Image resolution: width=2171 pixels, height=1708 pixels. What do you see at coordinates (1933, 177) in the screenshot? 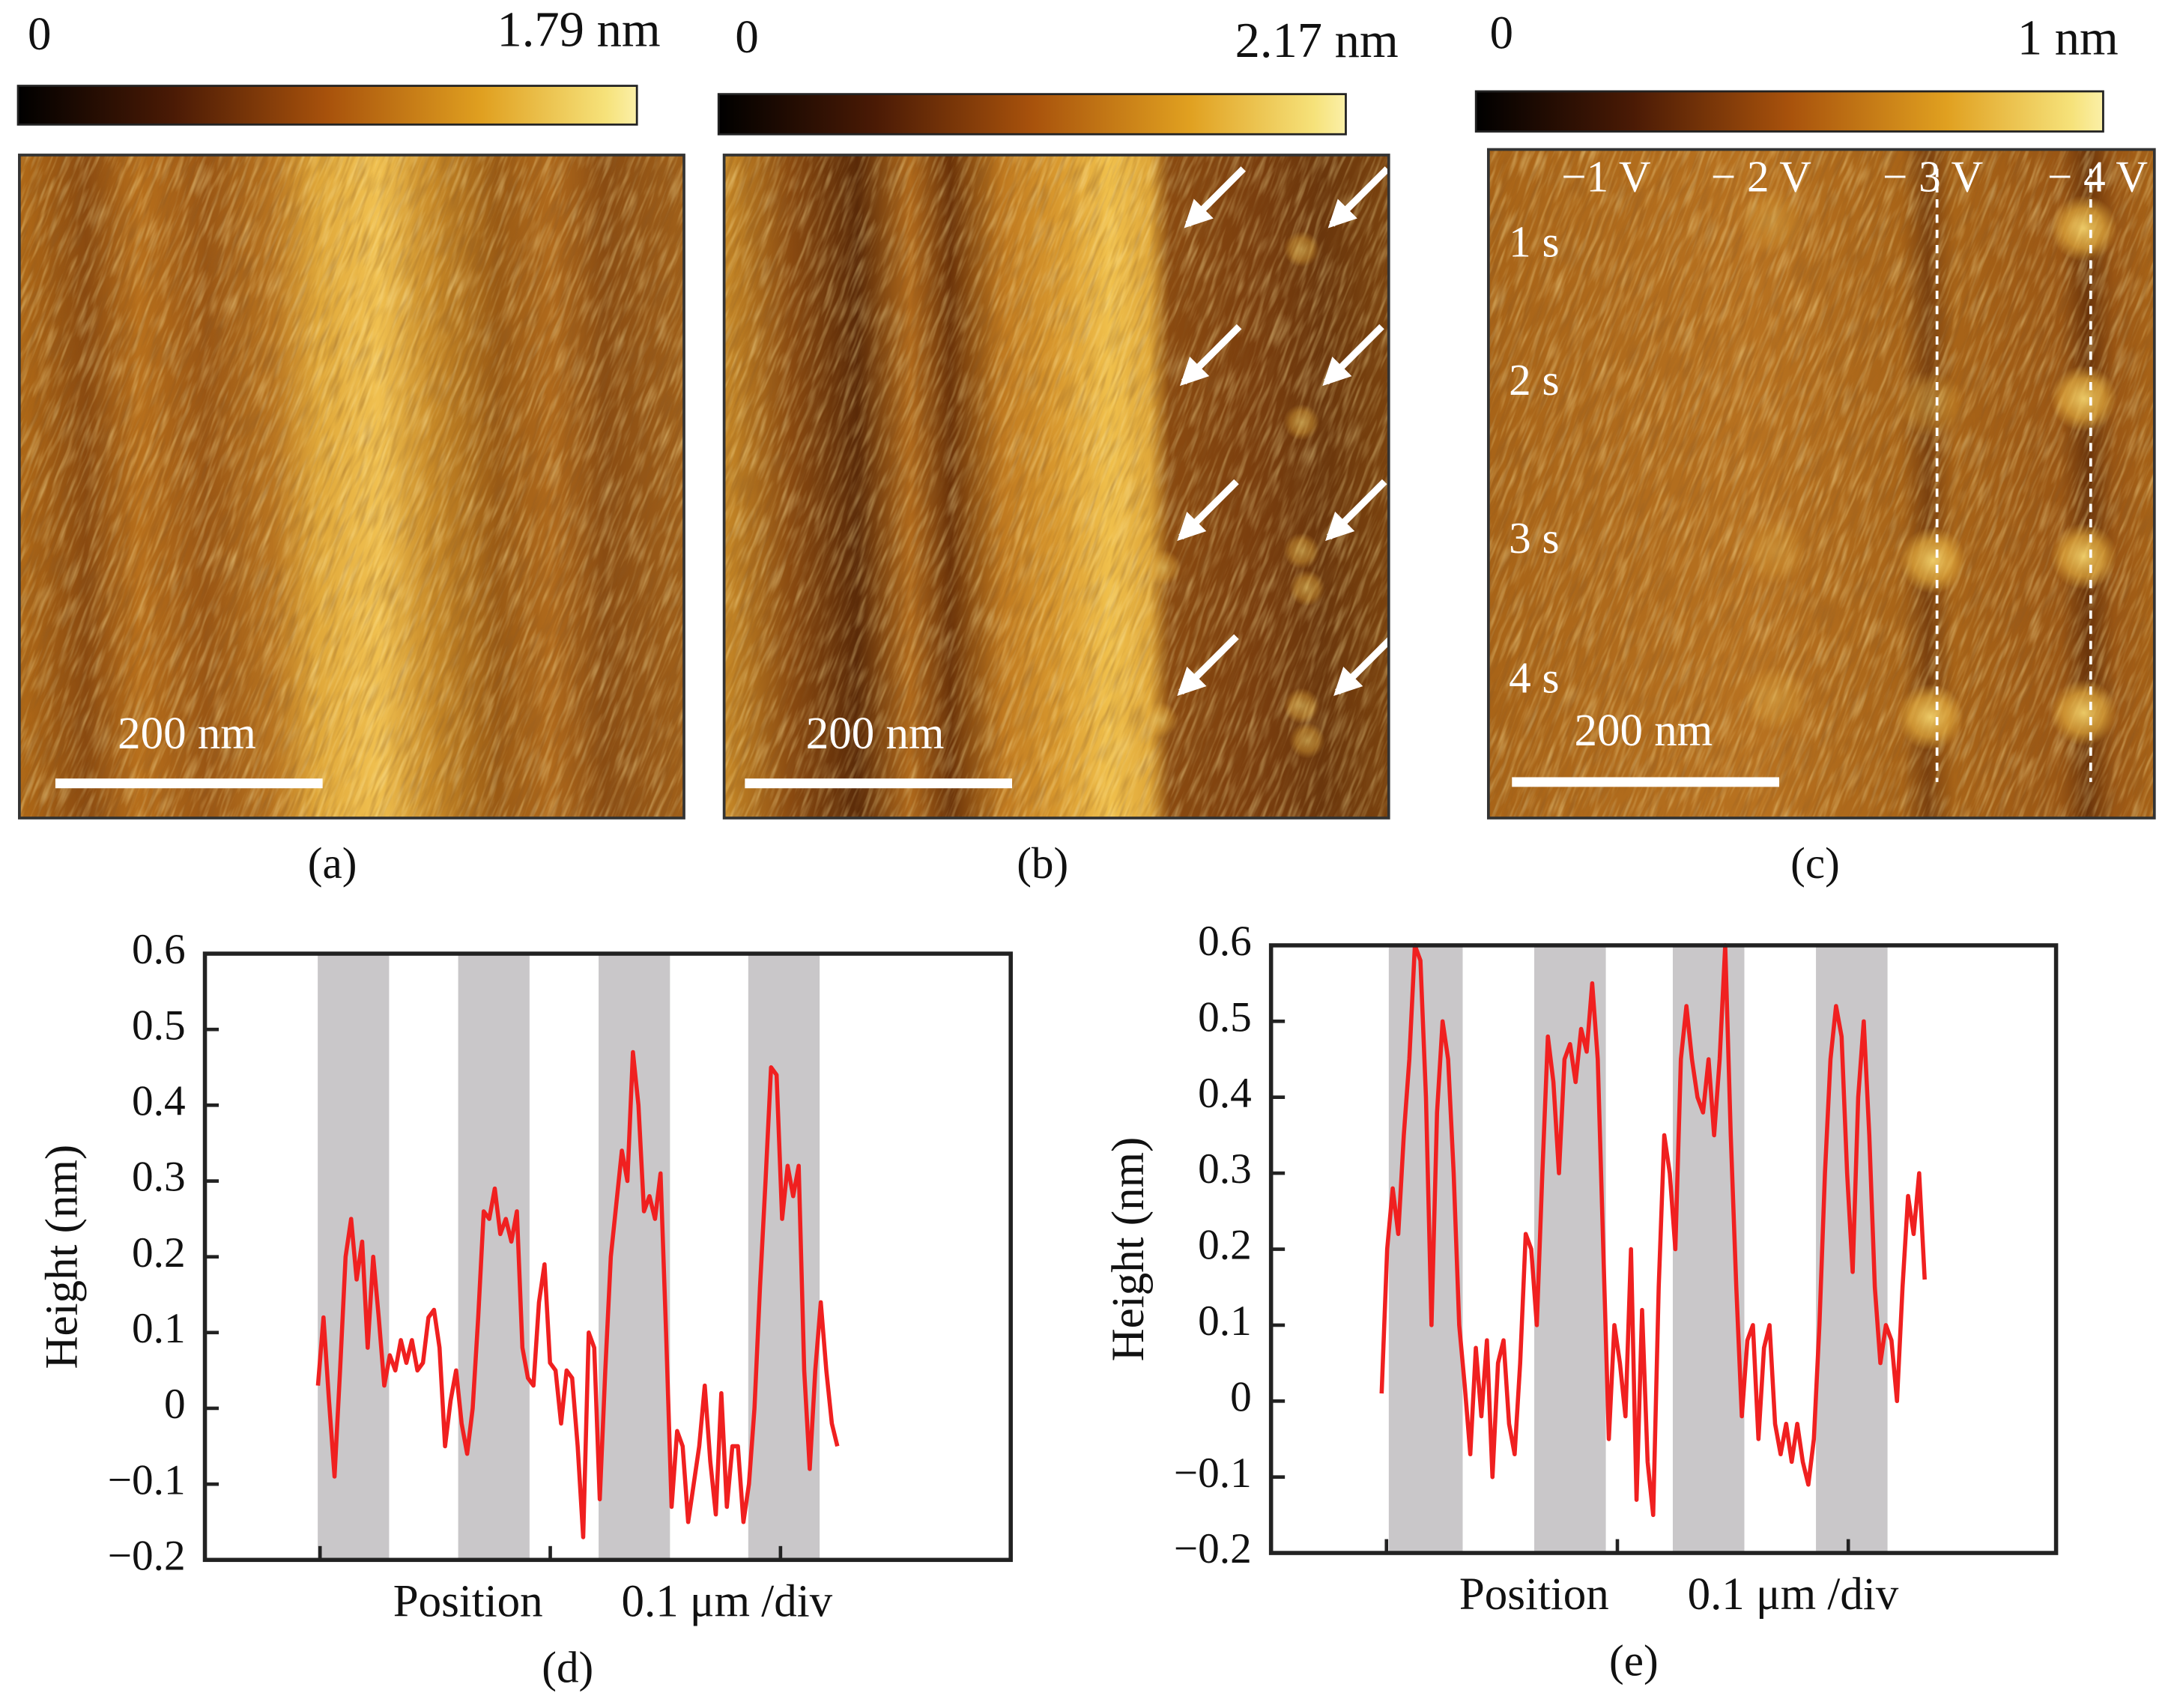
I see `column-label: − 3 V` at bounding box center [1933, 177].